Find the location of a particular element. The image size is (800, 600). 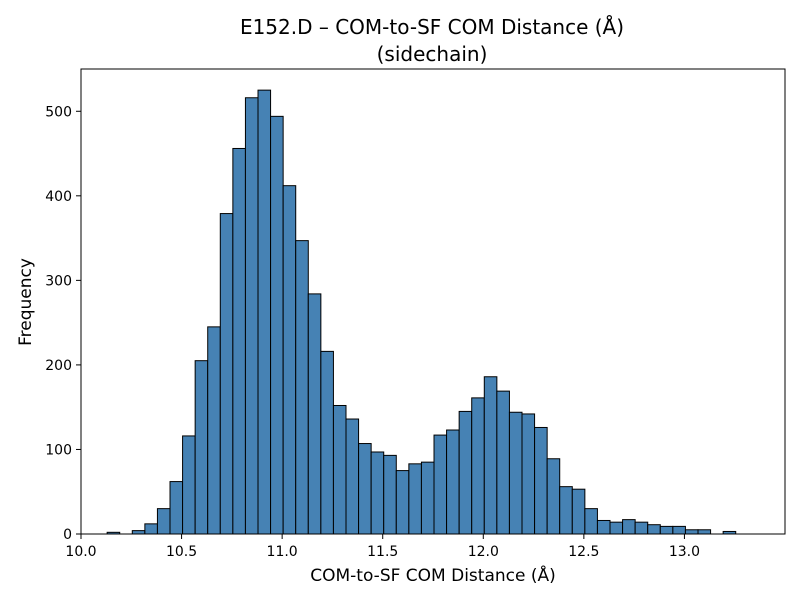

y-tick-label: 500 is located at coordinates (58, 112).